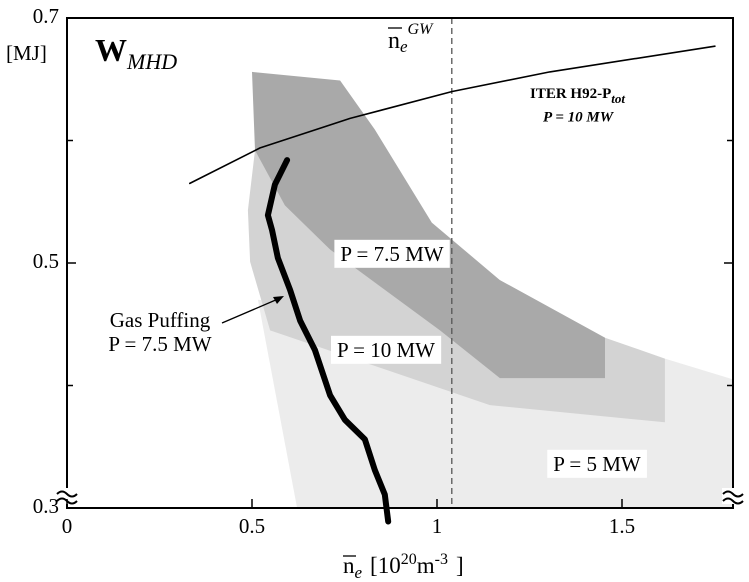  I want to click on series-label: Gas Puffing, so click(160, 320).